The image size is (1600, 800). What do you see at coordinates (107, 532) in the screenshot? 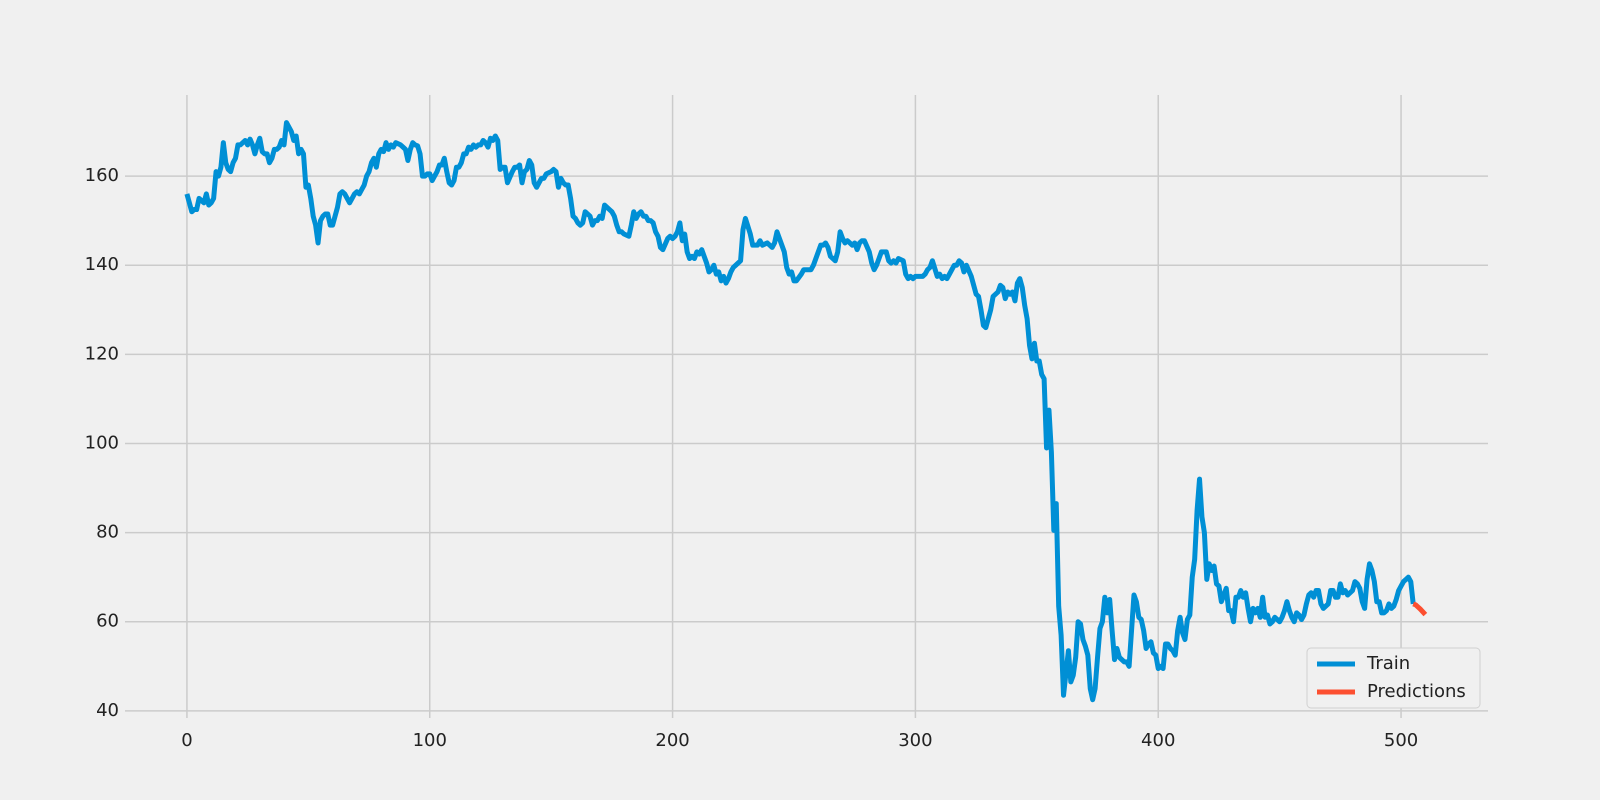
I see `y-tick-label: 80` at bounding box center [107, 532].